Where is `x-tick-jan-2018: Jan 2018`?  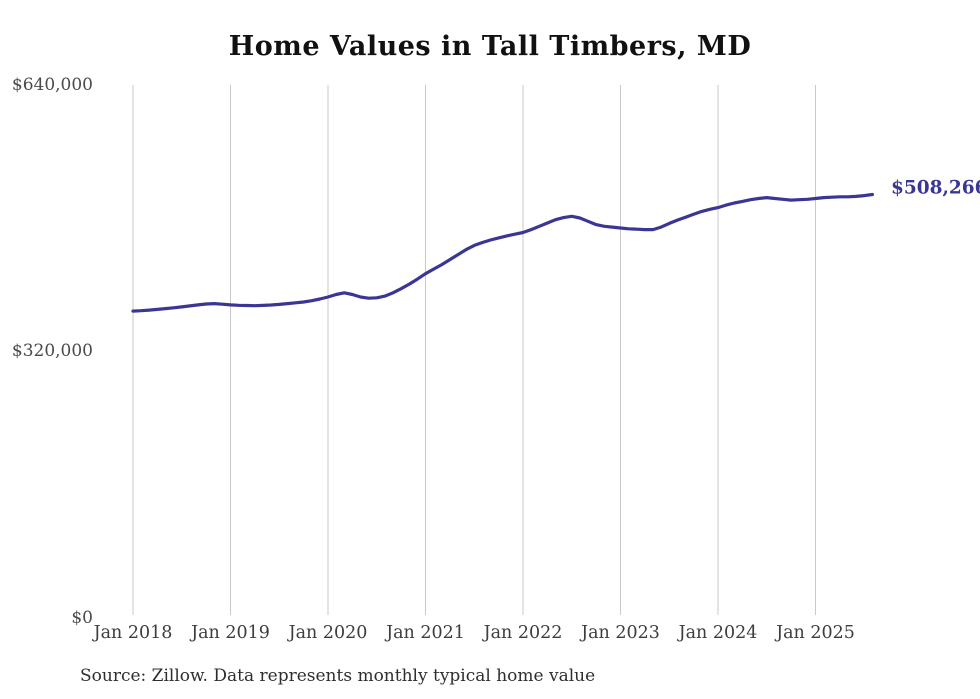 x-tick-jan-2018: Jan 2018 is located at coordinates (133, 633).